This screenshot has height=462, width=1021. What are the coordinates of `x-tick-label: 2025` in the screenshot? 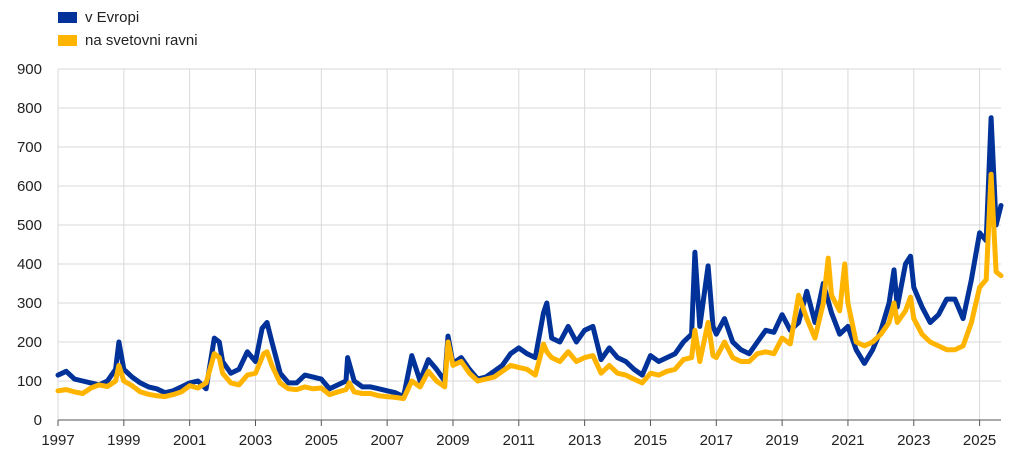 It's located at (979, 440).